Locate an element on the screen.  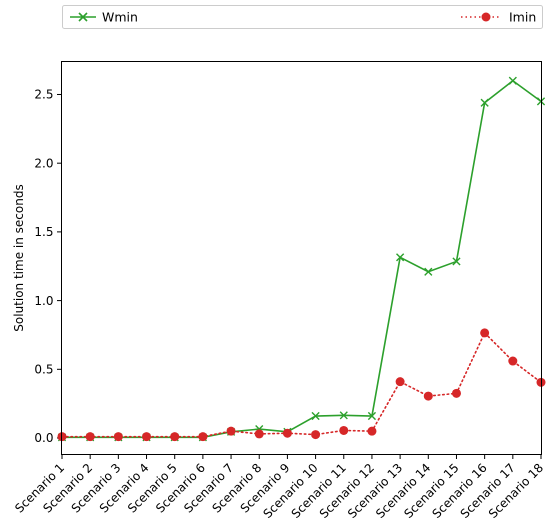
legend-wmin-marker is located at coordinates (83, 17).